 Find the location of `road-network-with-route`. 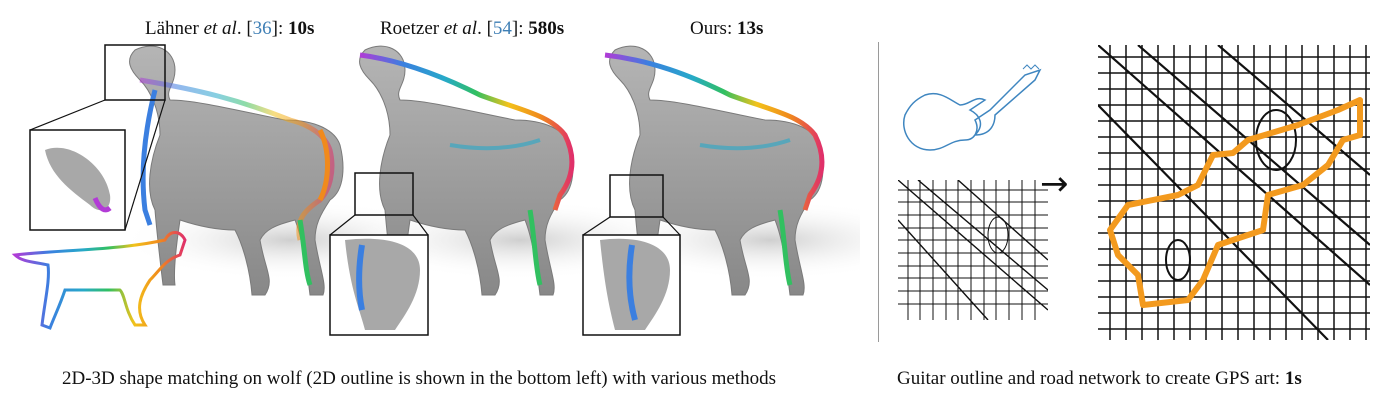

road-network-with-route is located at coordinates (1234, 192).